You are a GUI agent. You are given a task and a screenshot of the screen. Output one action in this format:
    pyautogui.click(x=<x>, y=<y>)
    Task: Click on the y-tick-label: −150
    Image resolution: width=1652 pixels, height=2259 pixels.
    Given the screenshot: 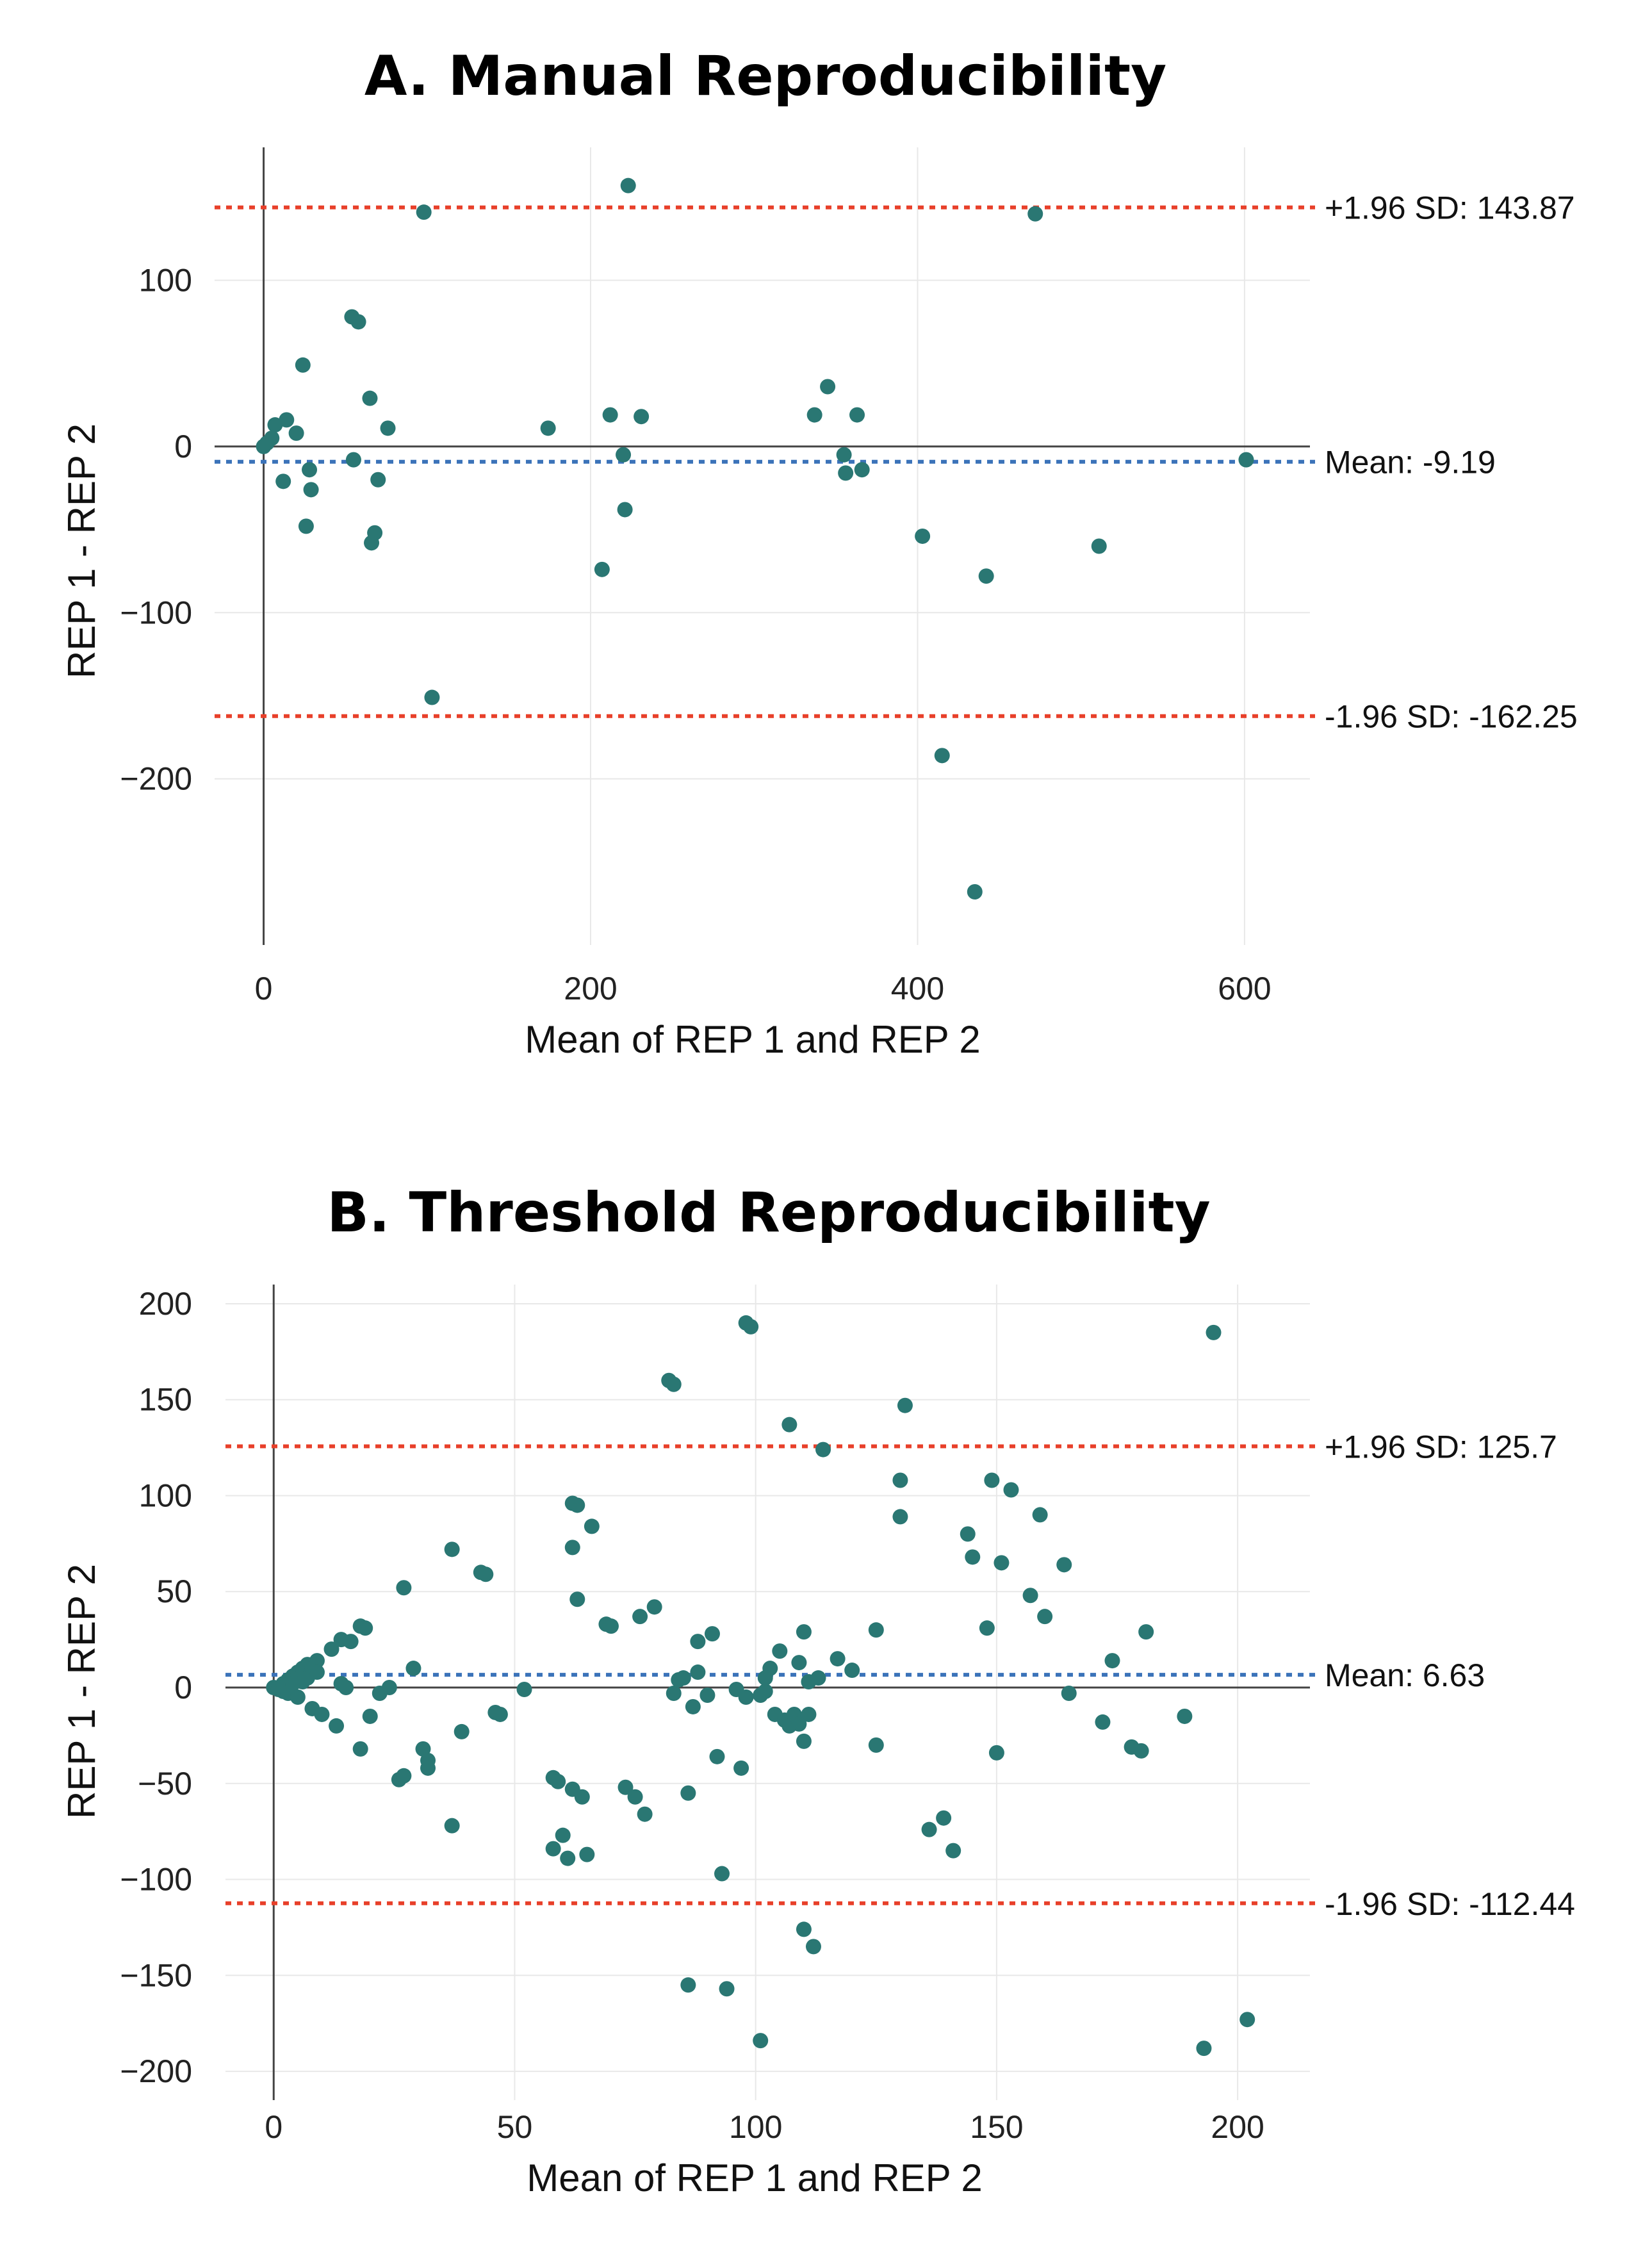 What is the action you would take?
    pyautogui.click(x=156, y=1975)
    